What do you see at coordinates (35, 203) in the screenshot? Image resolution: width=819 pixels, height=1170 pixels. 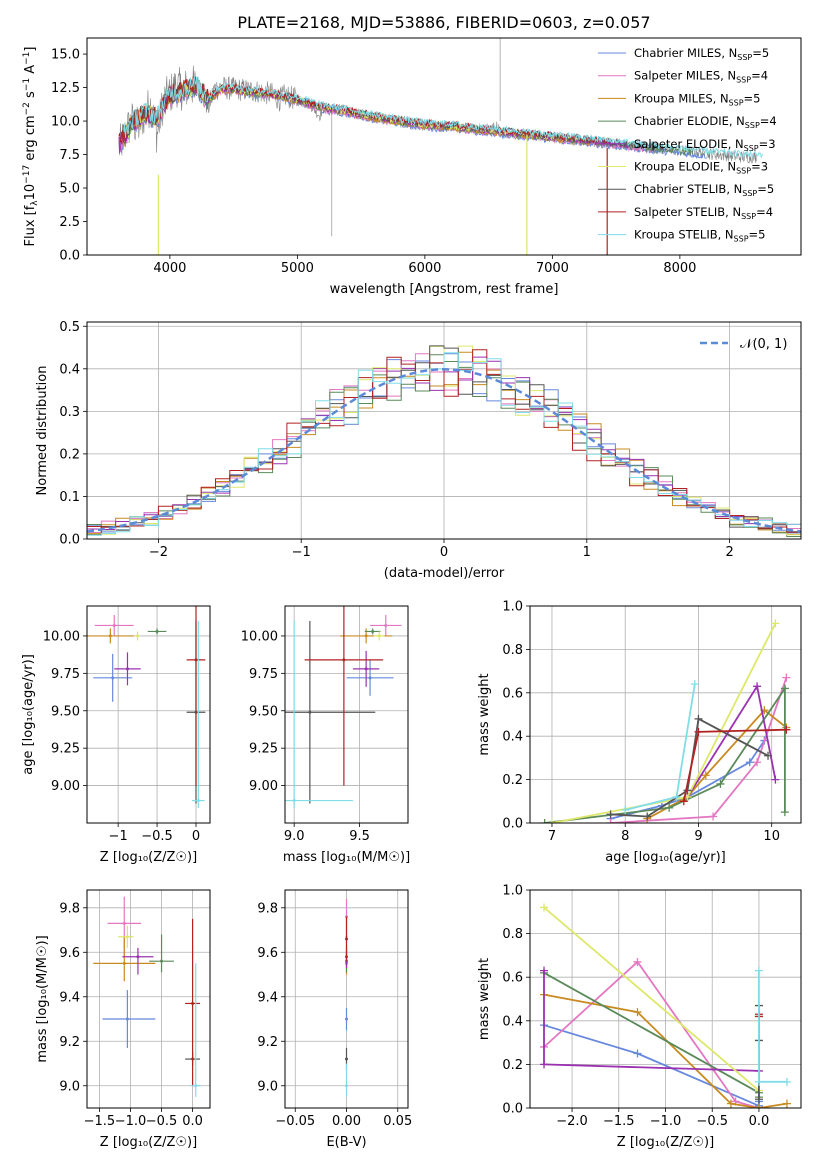 I see `y-axis-label-part: λ` at bounding box center [35, 203].